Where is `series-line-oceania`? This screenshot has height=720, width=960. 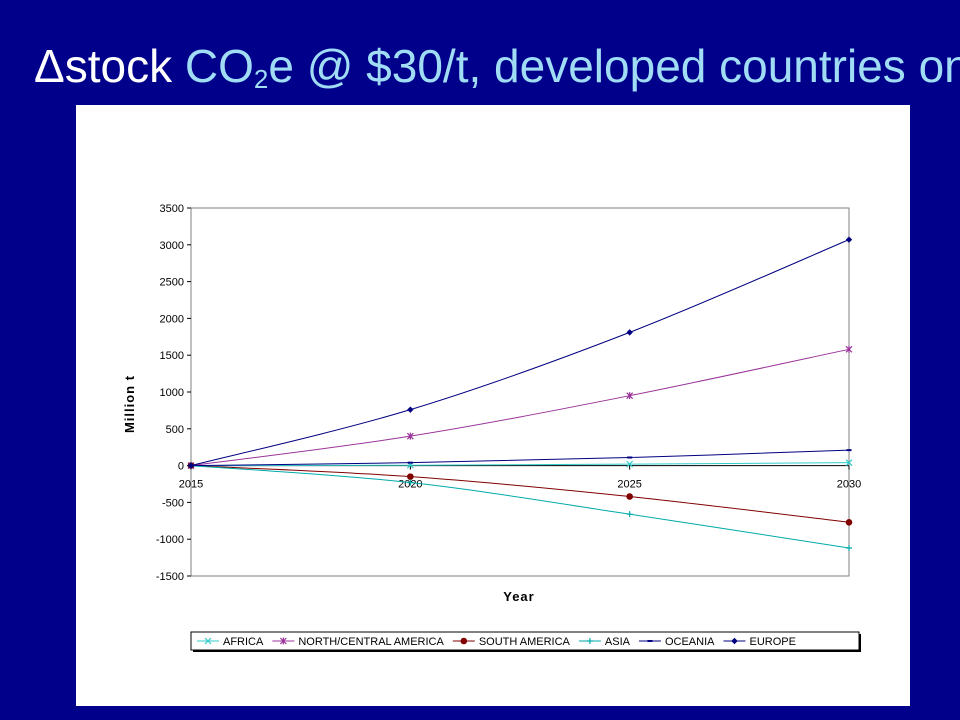 series-line-oceania is located at coordinates (520, 458).